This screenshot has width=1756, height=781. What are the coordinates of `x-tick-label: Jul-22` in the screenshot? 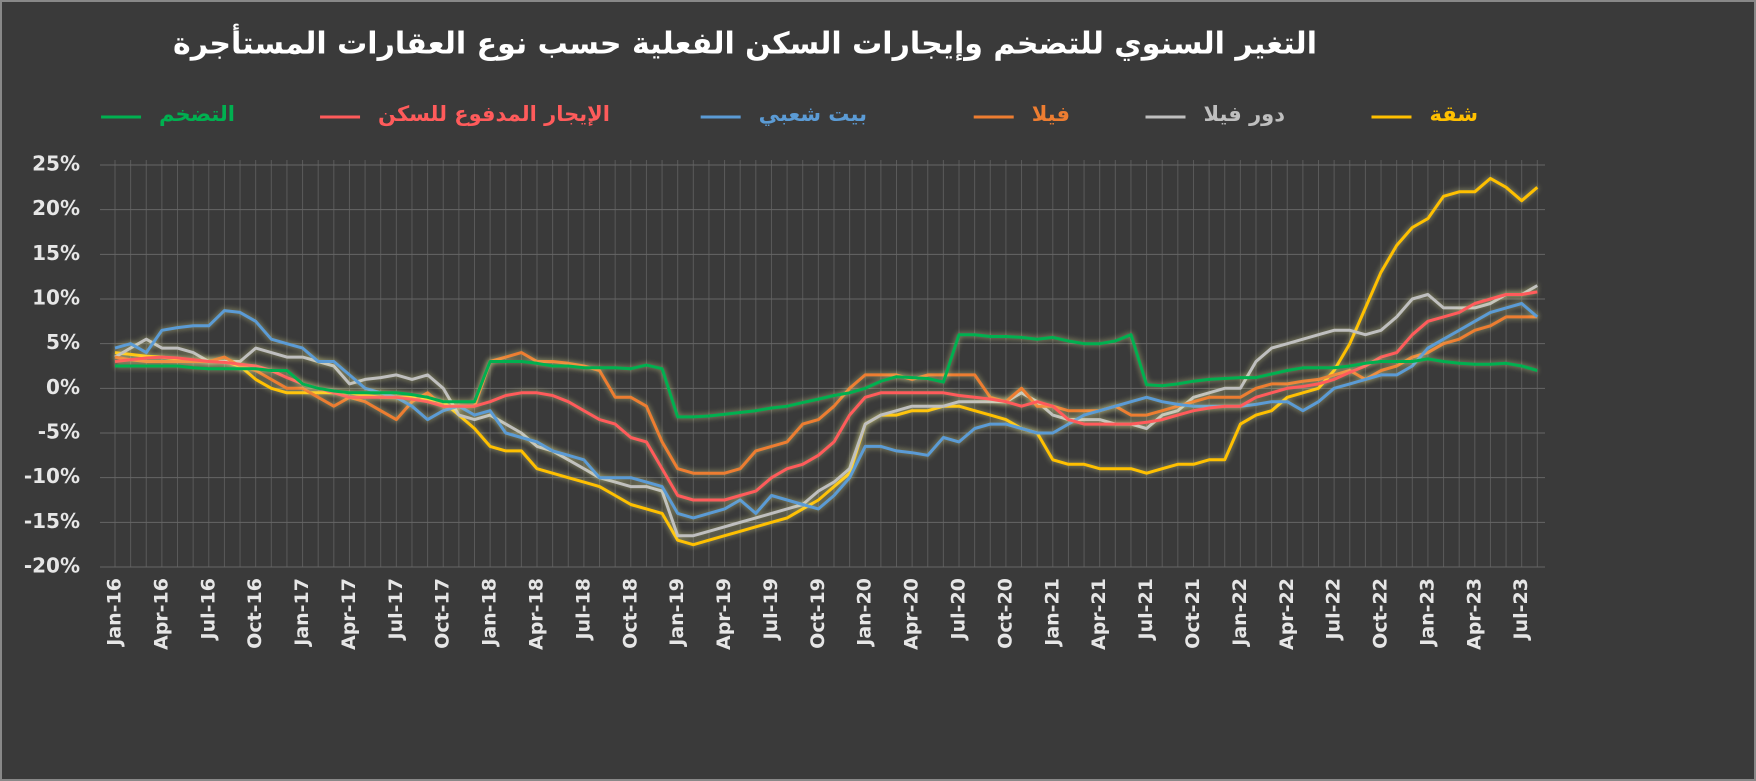 It's located at (1334, 609).